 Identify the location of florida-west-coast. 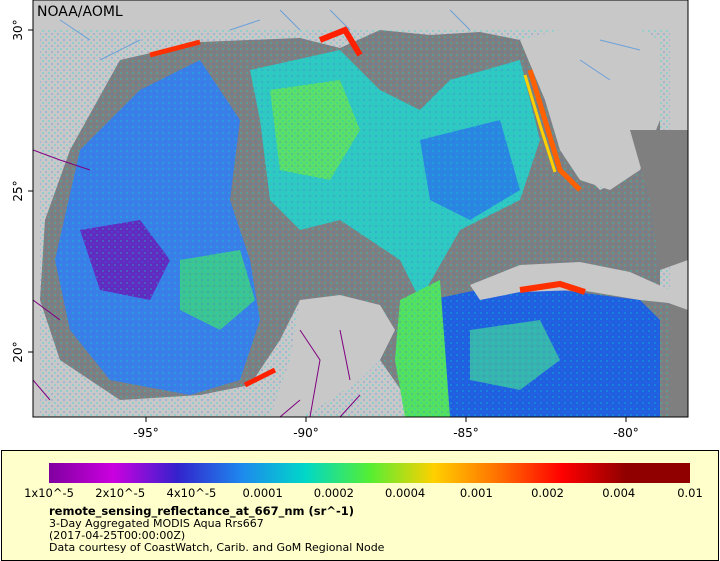
(554, 130).